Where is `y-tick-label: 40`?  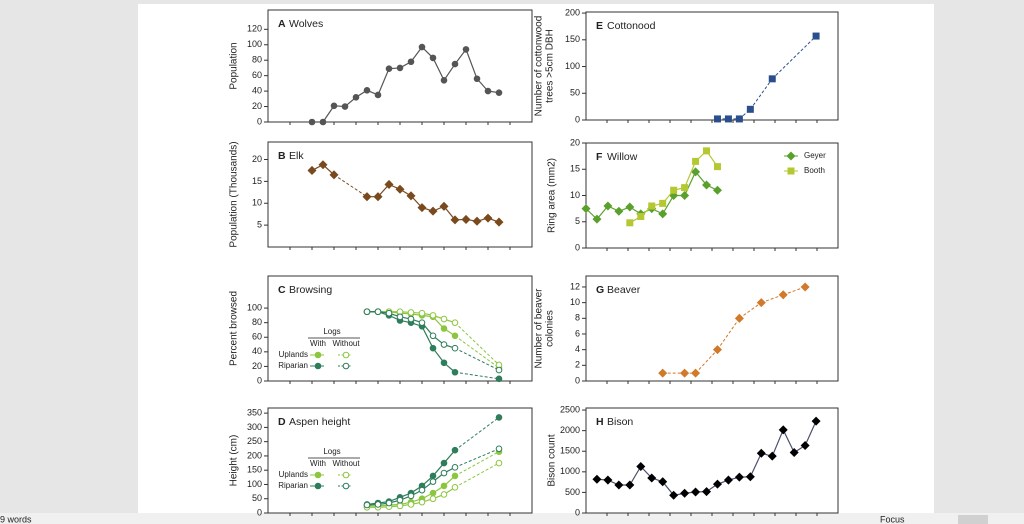 y-tick-label: 40 is located at coordinates (257, 90).